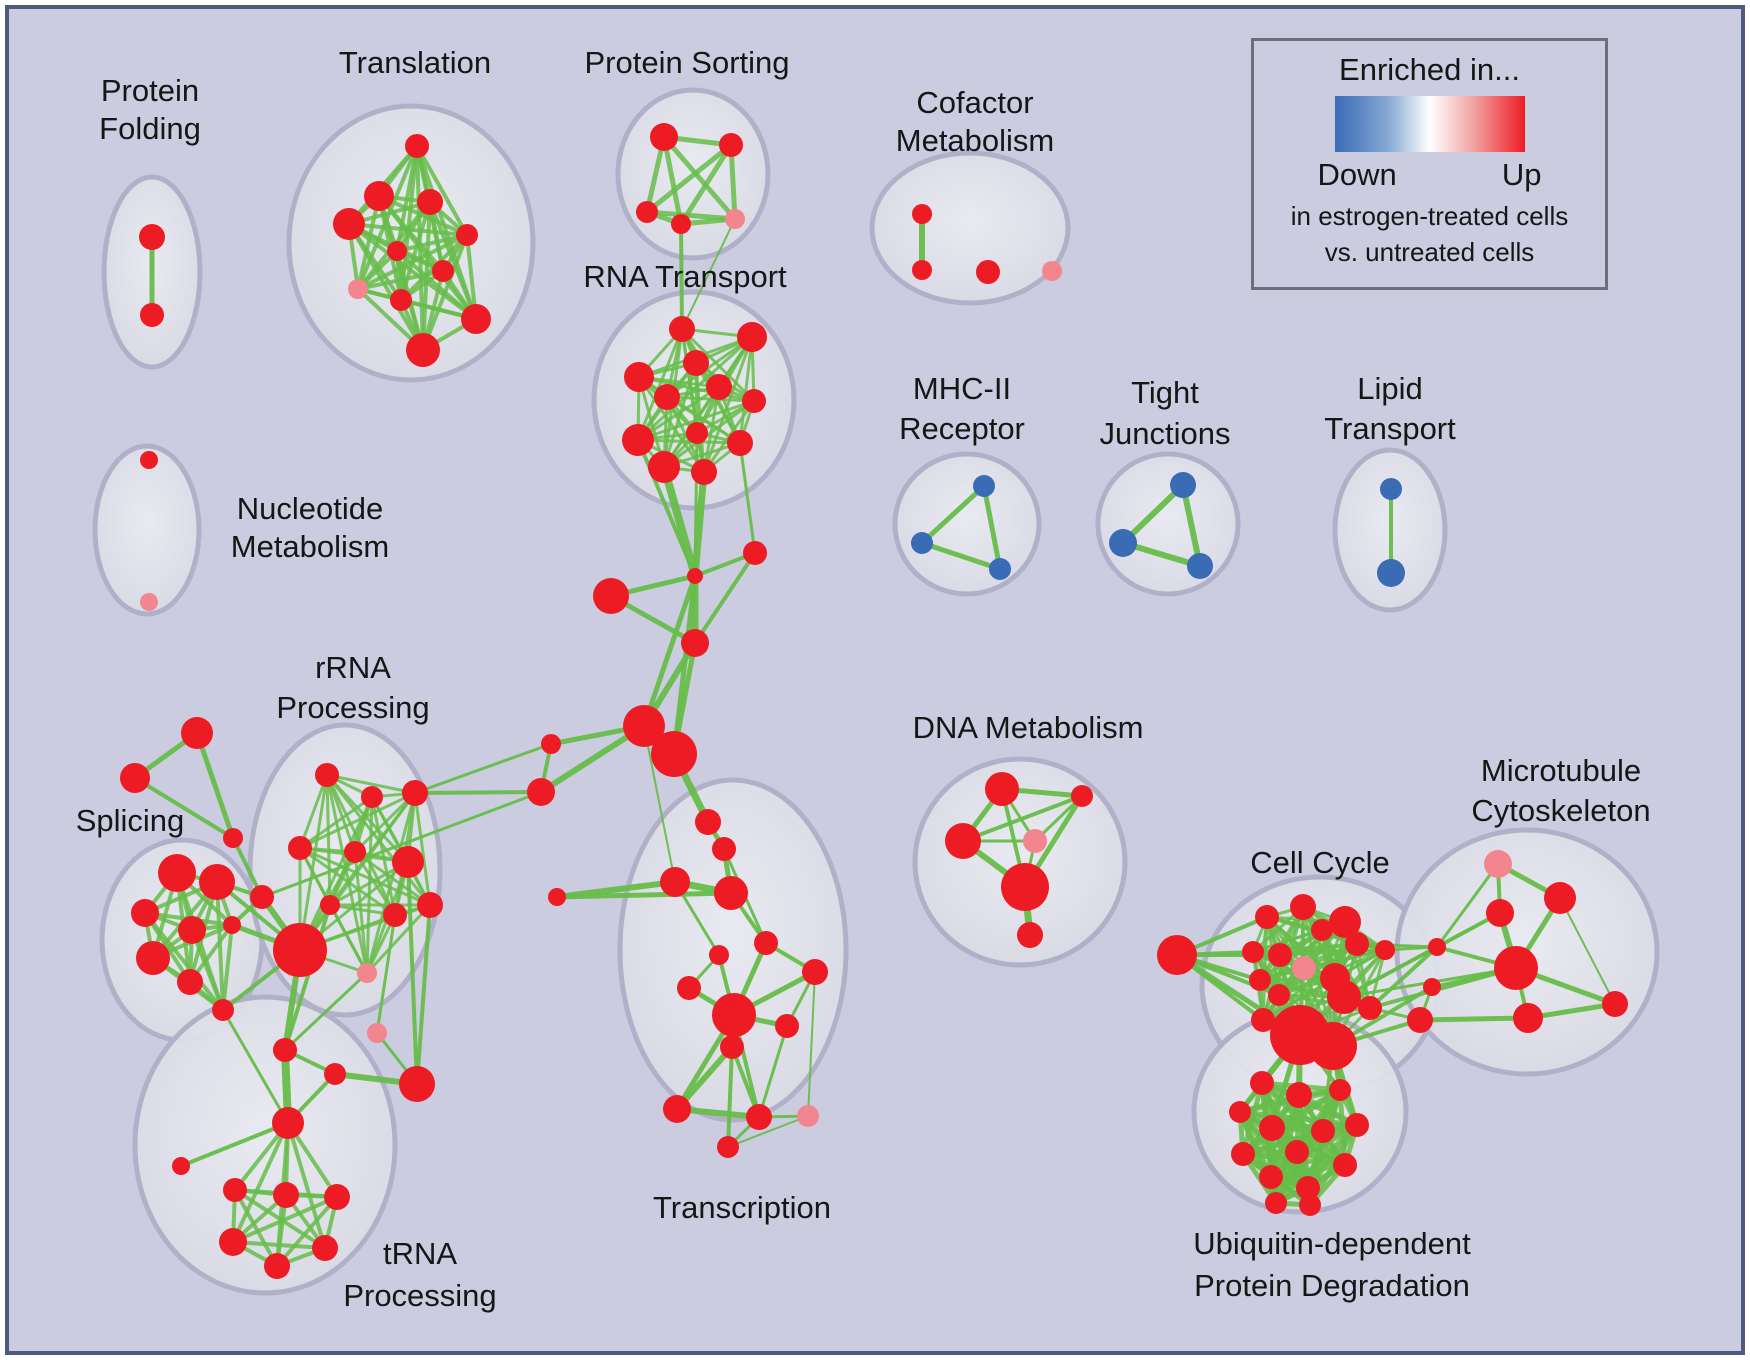  What do you see at coordinates (235, 1190) in the screenshot?
I see `node-tr1` at bounding box center [235, 1190].